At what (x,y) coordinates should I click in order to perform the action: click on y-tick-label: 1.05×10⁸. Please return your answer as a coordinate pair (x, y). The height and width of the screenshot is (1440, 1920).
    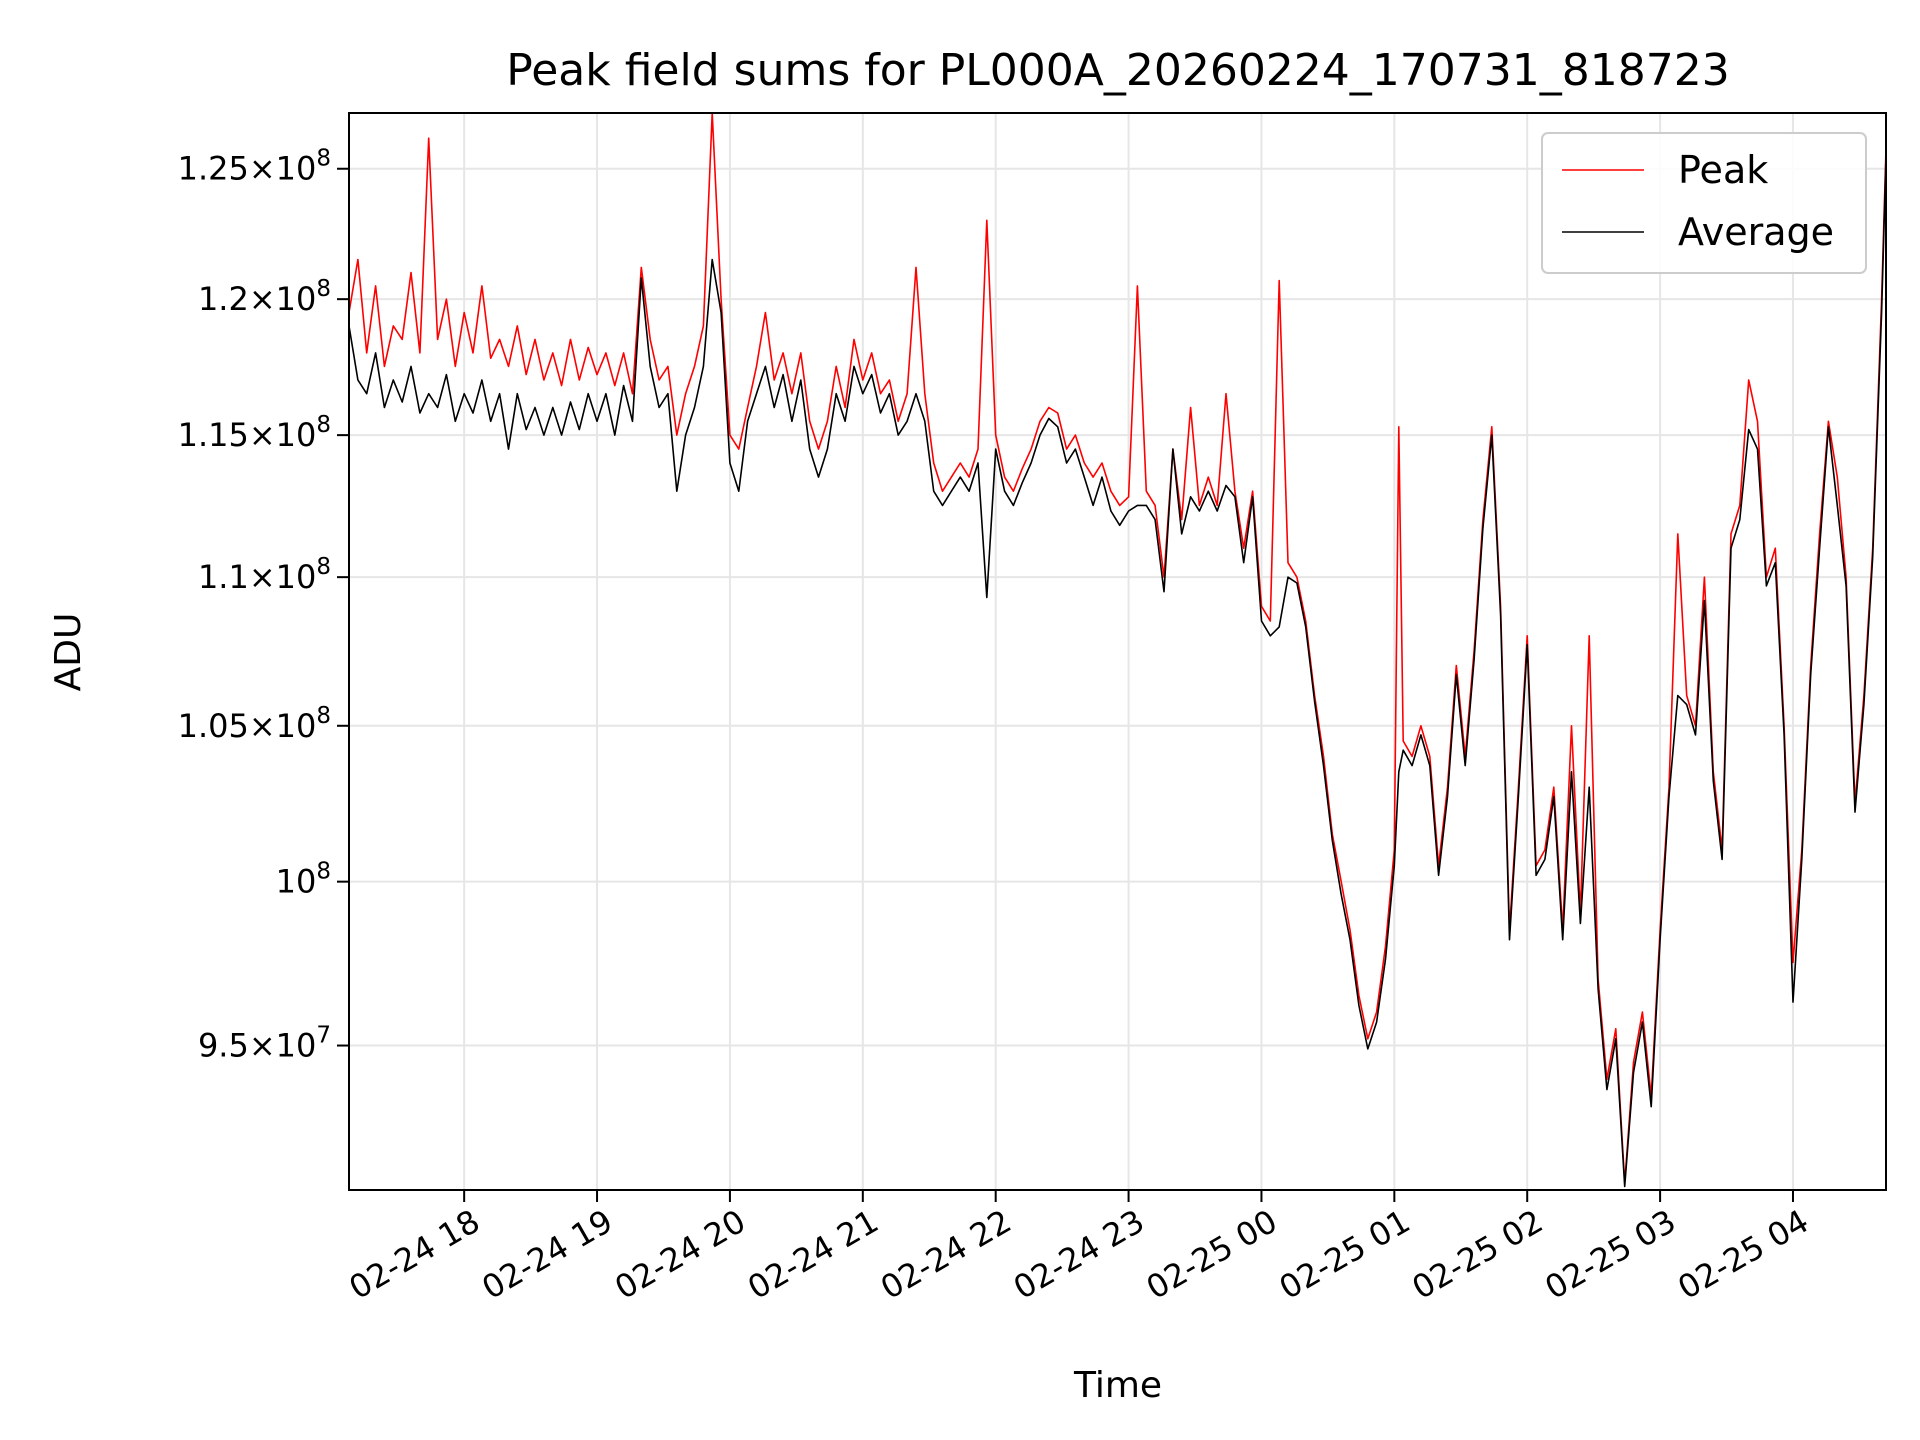
    Looking at the image, I should click on (254, 724).